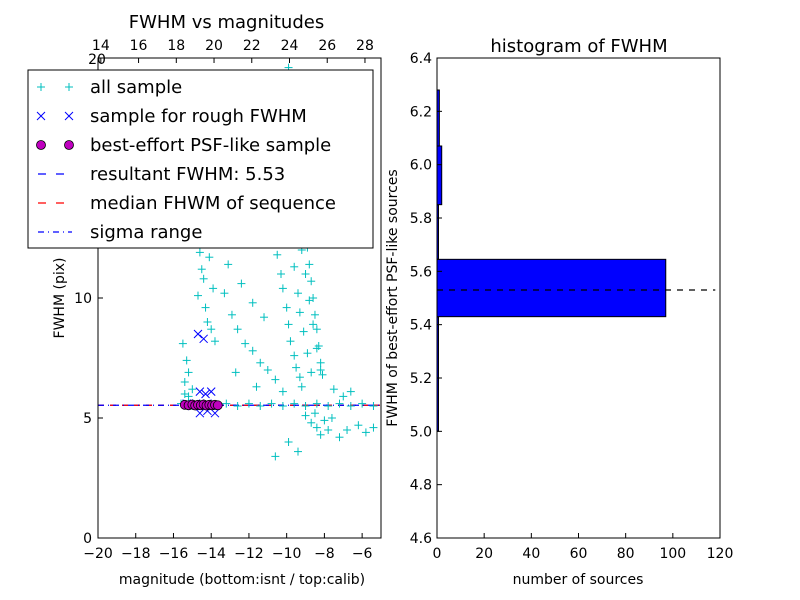  I want to click on x-tick-label: 60, so click(579, 554).